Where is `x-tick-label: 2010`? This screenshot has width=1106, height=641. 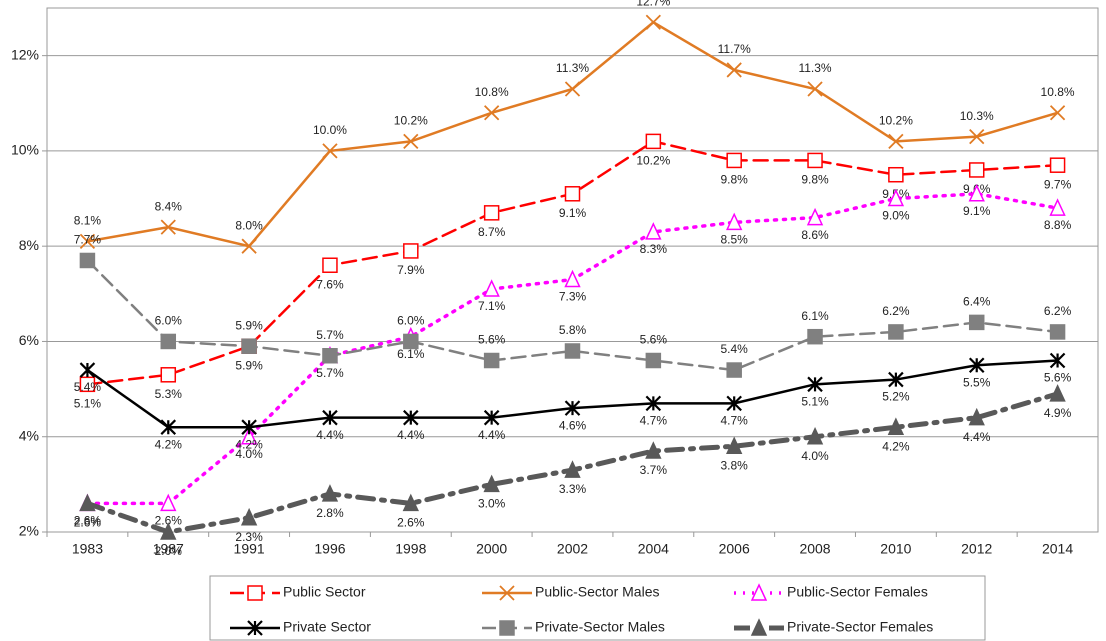 x-tick-label: 2010 is located at coordinates (895, 549).